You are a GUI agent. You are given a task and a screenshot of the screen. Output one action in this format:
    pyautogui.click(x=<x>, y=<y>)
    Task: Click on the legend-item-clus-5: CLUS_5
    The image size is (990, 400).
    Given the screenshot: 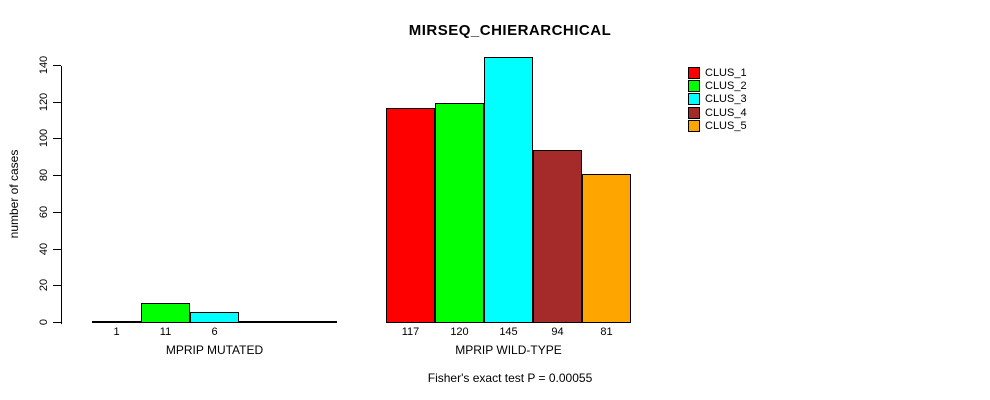 What is the action you would take?
    pyautogui.click(x=717, y=126)
    